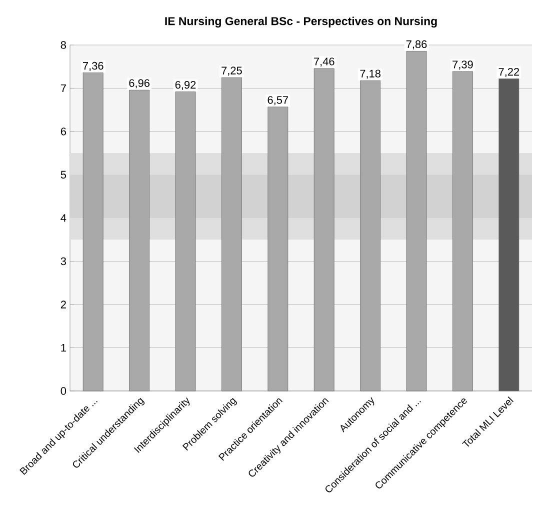 This screenshot has width=539, height=529. I want to click on y-tick-label: 0, so click(63, 391).